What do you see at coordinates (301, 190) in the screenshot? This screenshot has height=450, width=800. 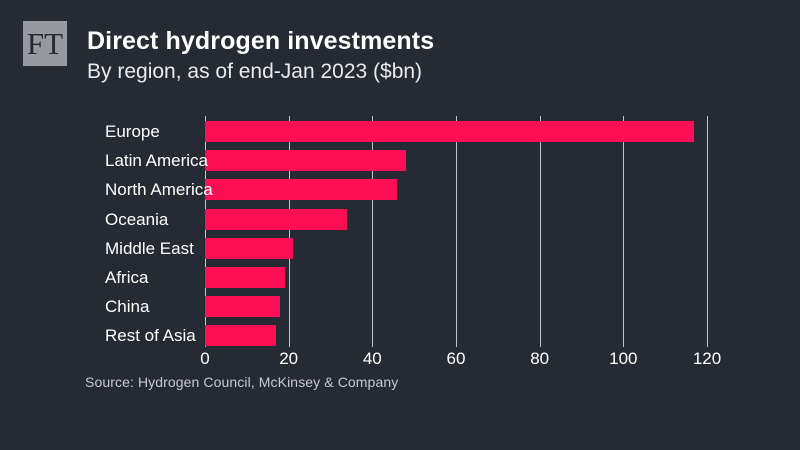 I see `bar-north-america` at bounding box center [301, 190].